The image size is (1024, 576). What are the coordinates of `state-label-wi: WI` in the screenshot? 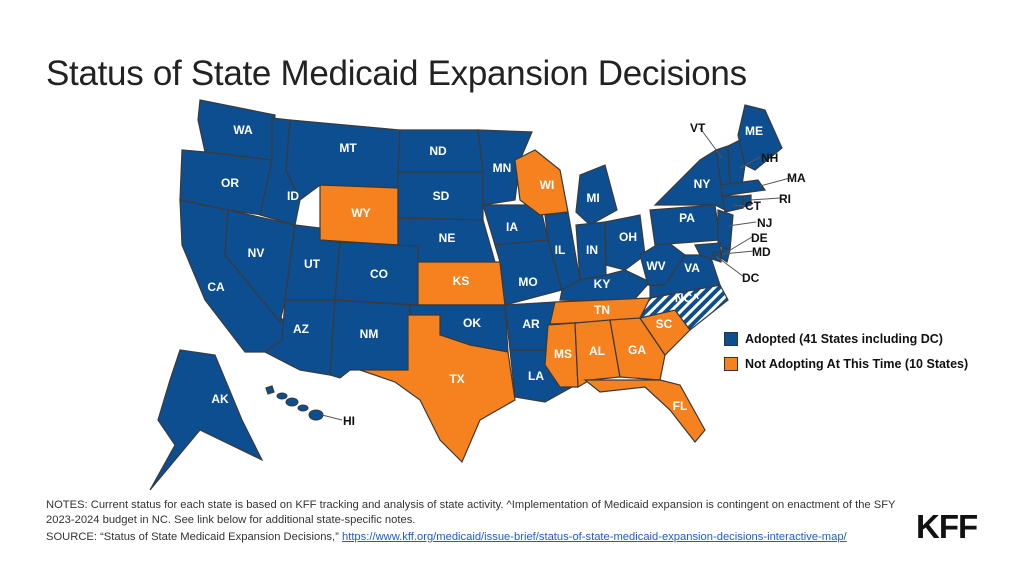 It's located at (547, 185).